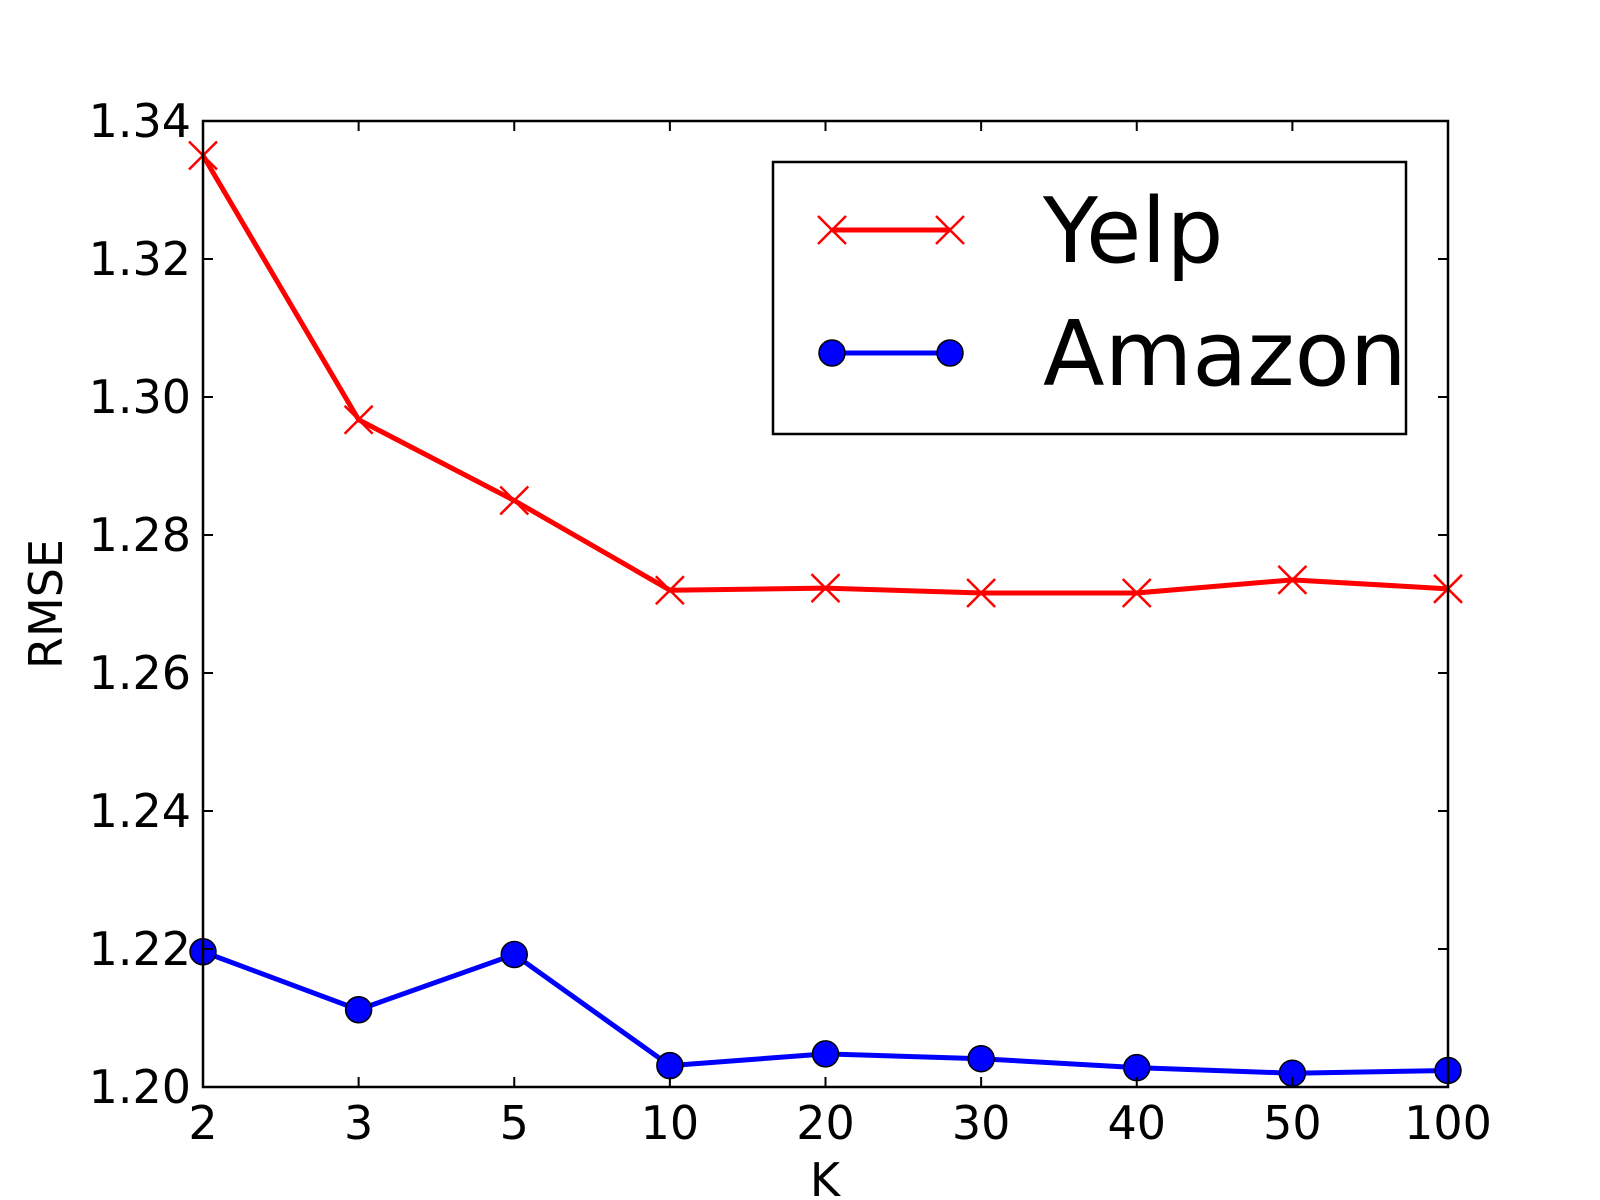 This screenshot has width=1600, height=1200. Describe the element at coordinates (140, 397) in the screenshot. I see `y-tick-label: 1.30` at that location.